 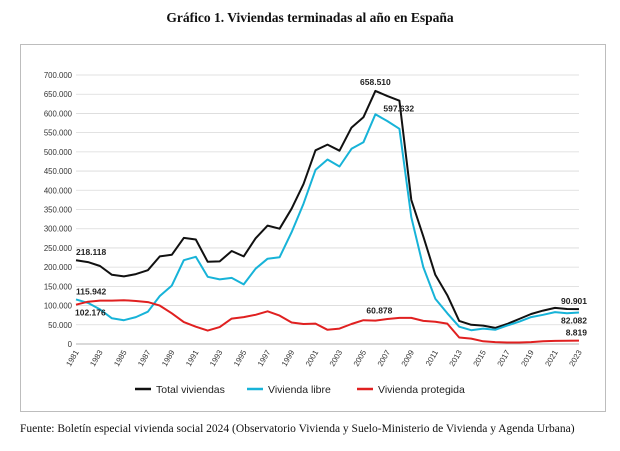 What do you see at coordinates (574, 320) in the screenshot?
I see `data-label: 82.082` at bounding box center [574, 320].